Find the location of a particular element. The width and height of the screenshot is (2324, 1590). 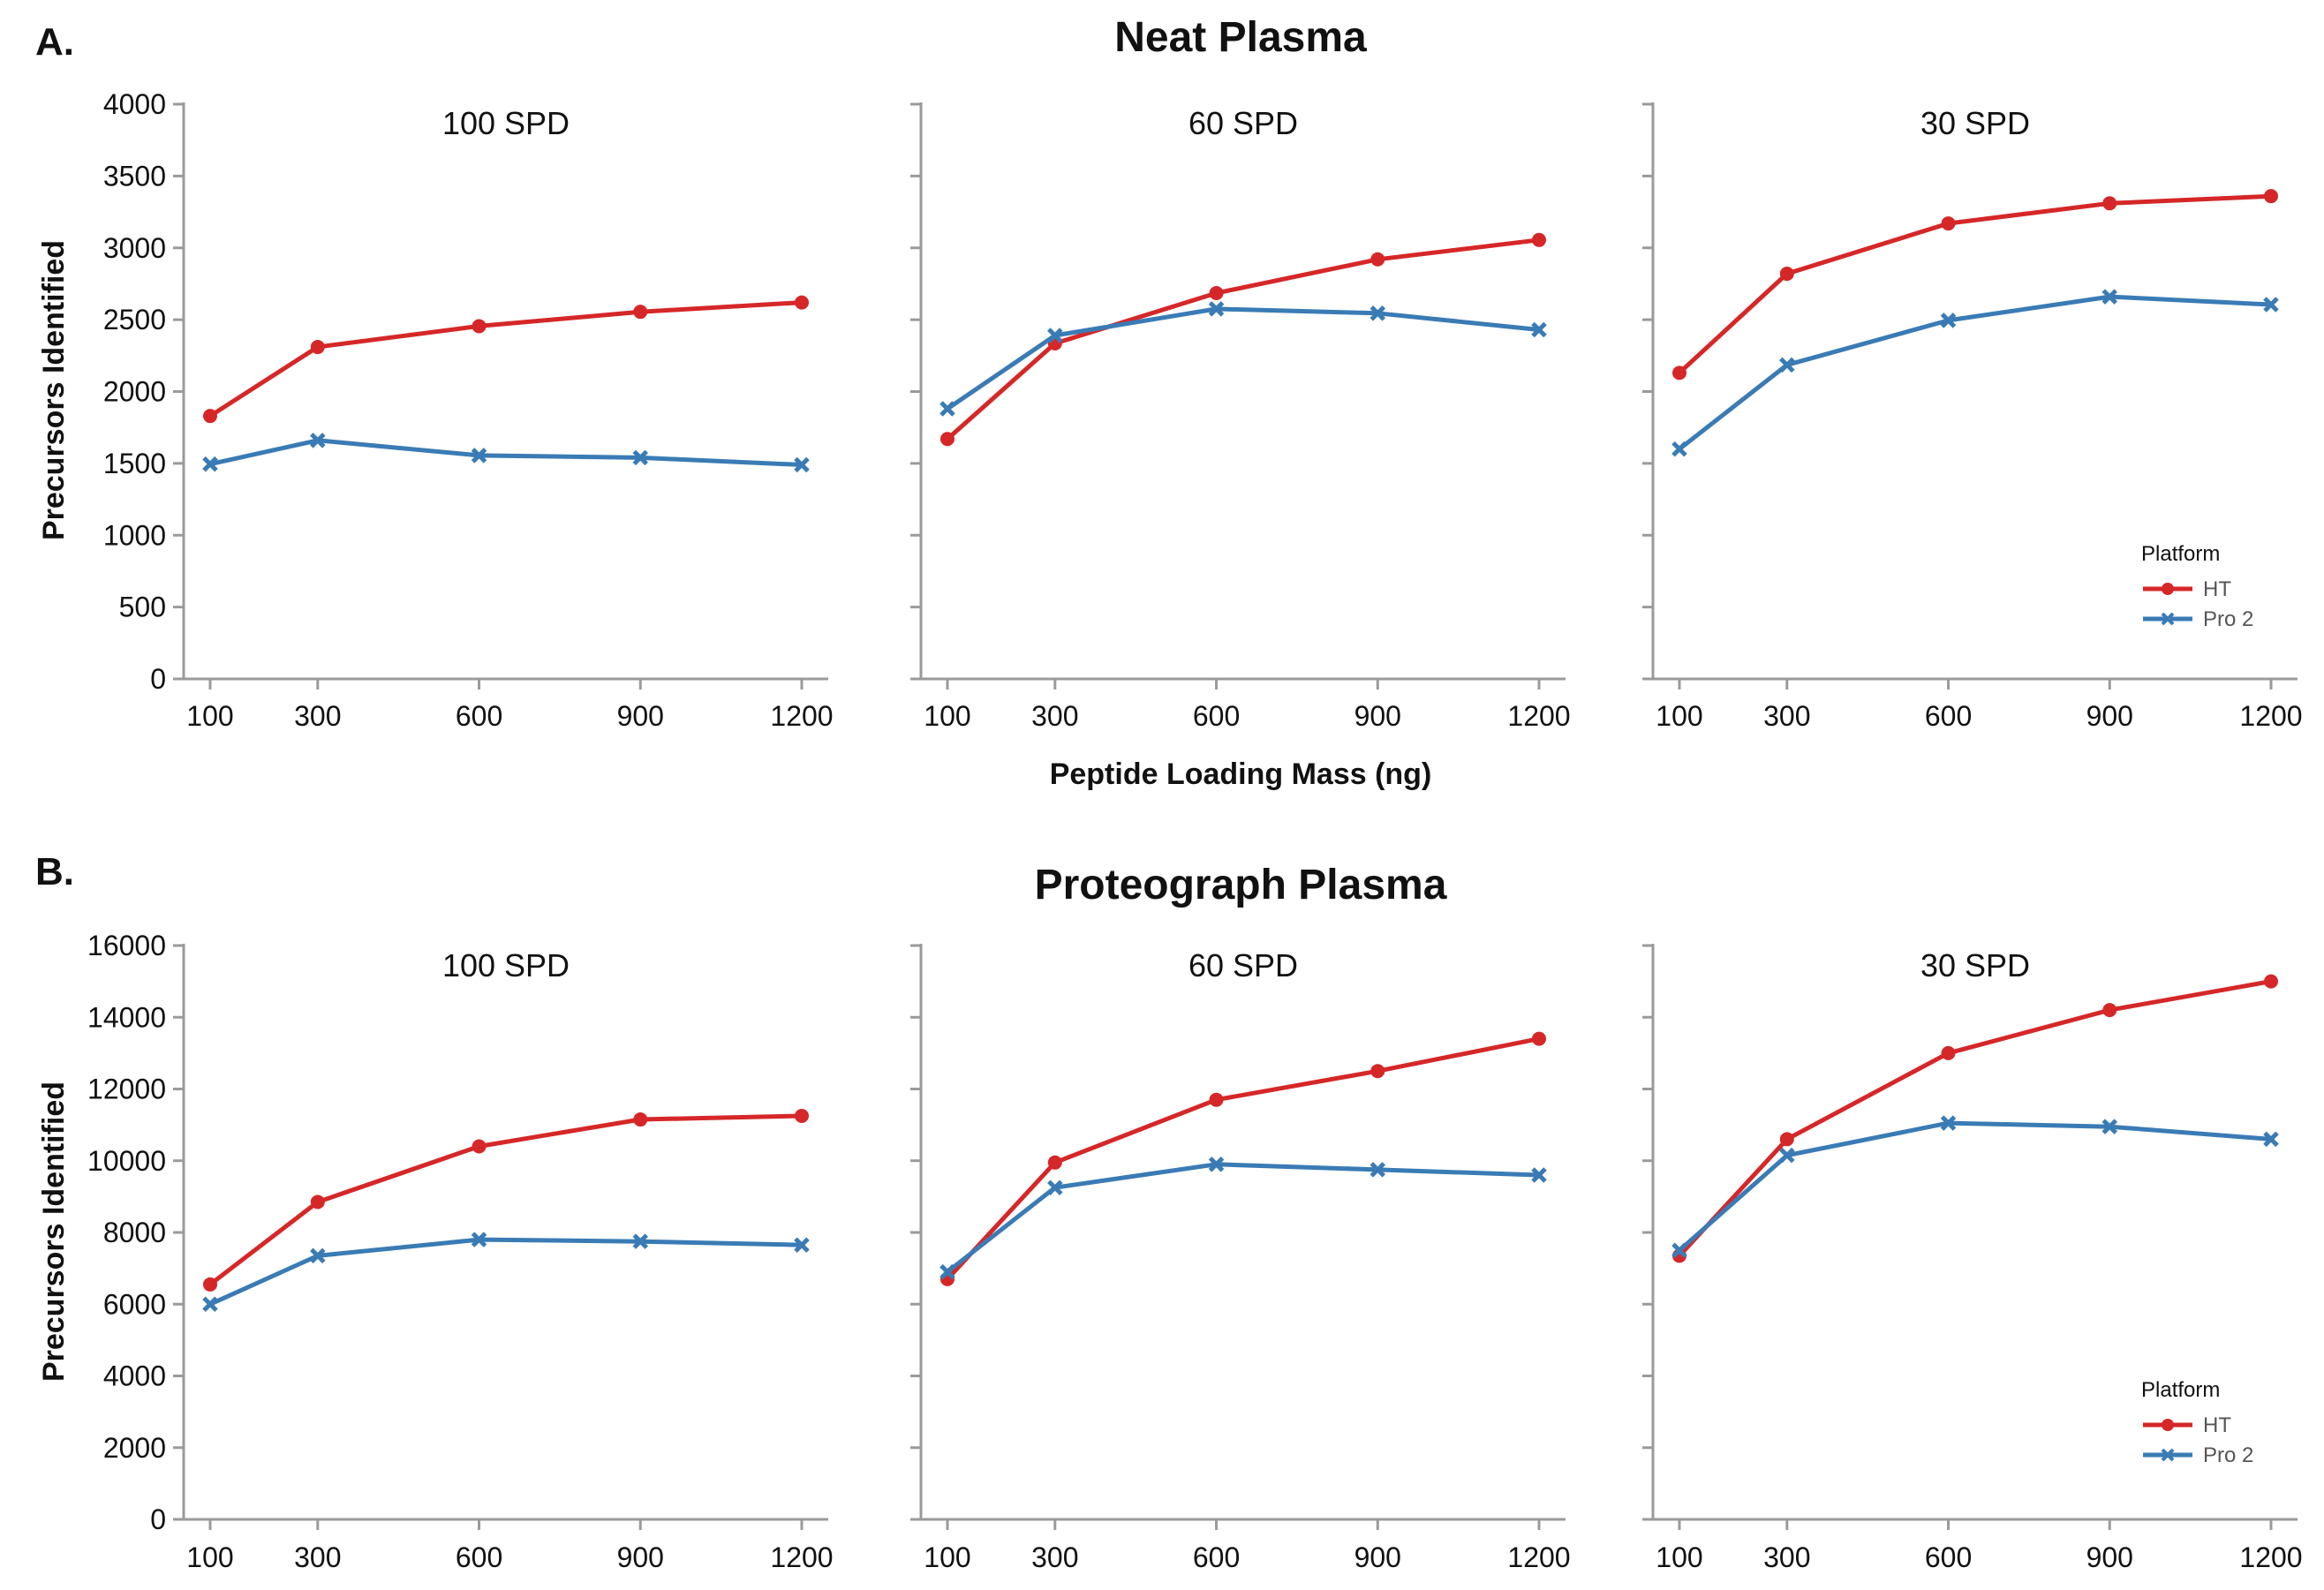

y-tick-label: 10000 is located at coordinates (126, 1161).